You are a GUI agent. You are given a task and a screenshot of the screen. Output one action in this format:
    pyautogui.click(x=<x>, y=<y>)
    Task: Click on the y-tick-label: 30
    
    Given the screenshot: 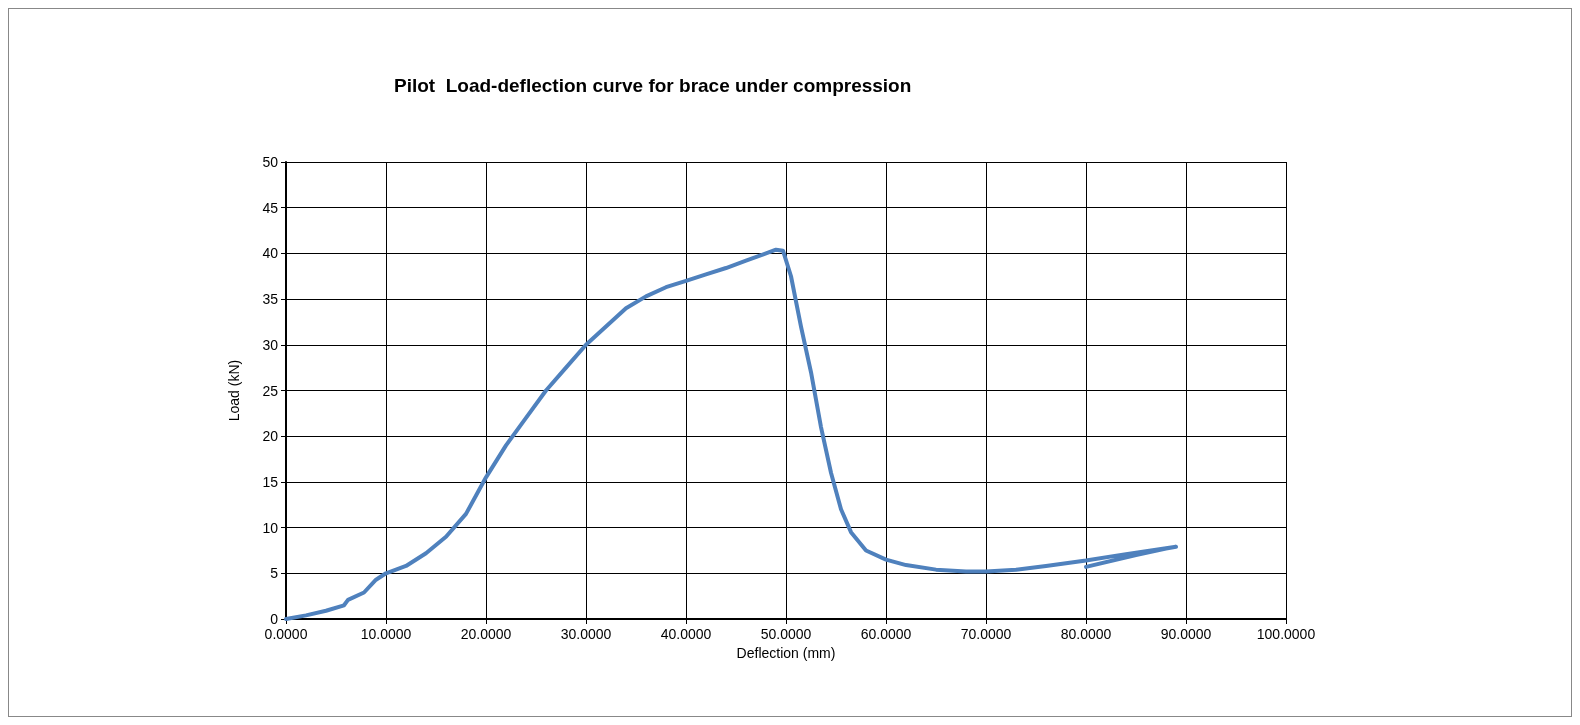 What is the action you would take?
    pyautogui.click(x=270, y=344)
    